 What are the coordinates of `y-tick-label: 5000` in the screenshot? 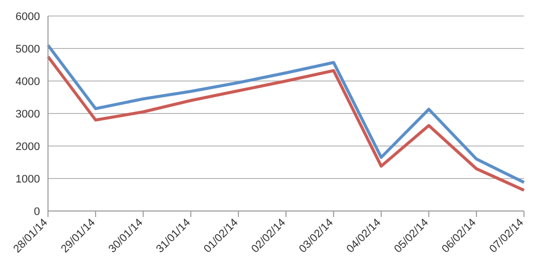 It's located at (28, 49).